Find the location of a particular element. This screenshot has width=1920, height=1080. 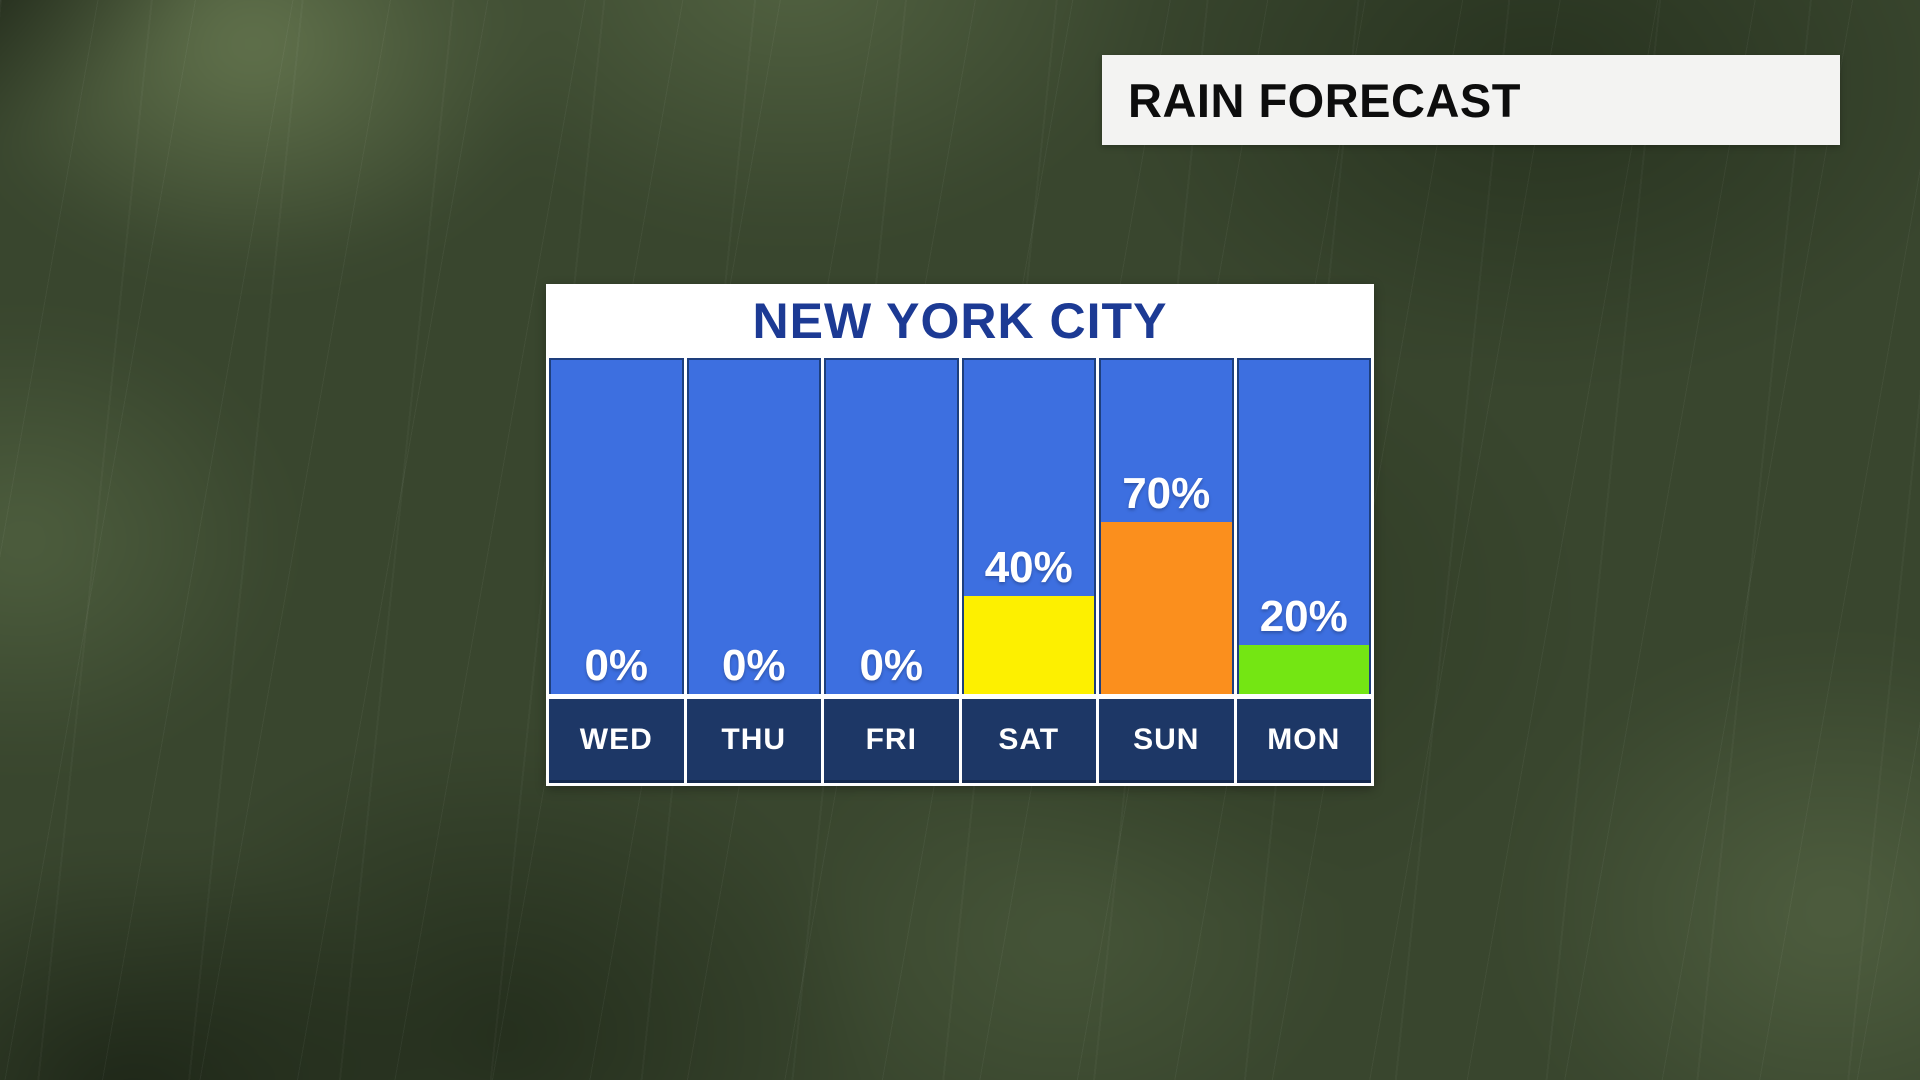

day-label: SUN is located at coordinates (1166, 741).